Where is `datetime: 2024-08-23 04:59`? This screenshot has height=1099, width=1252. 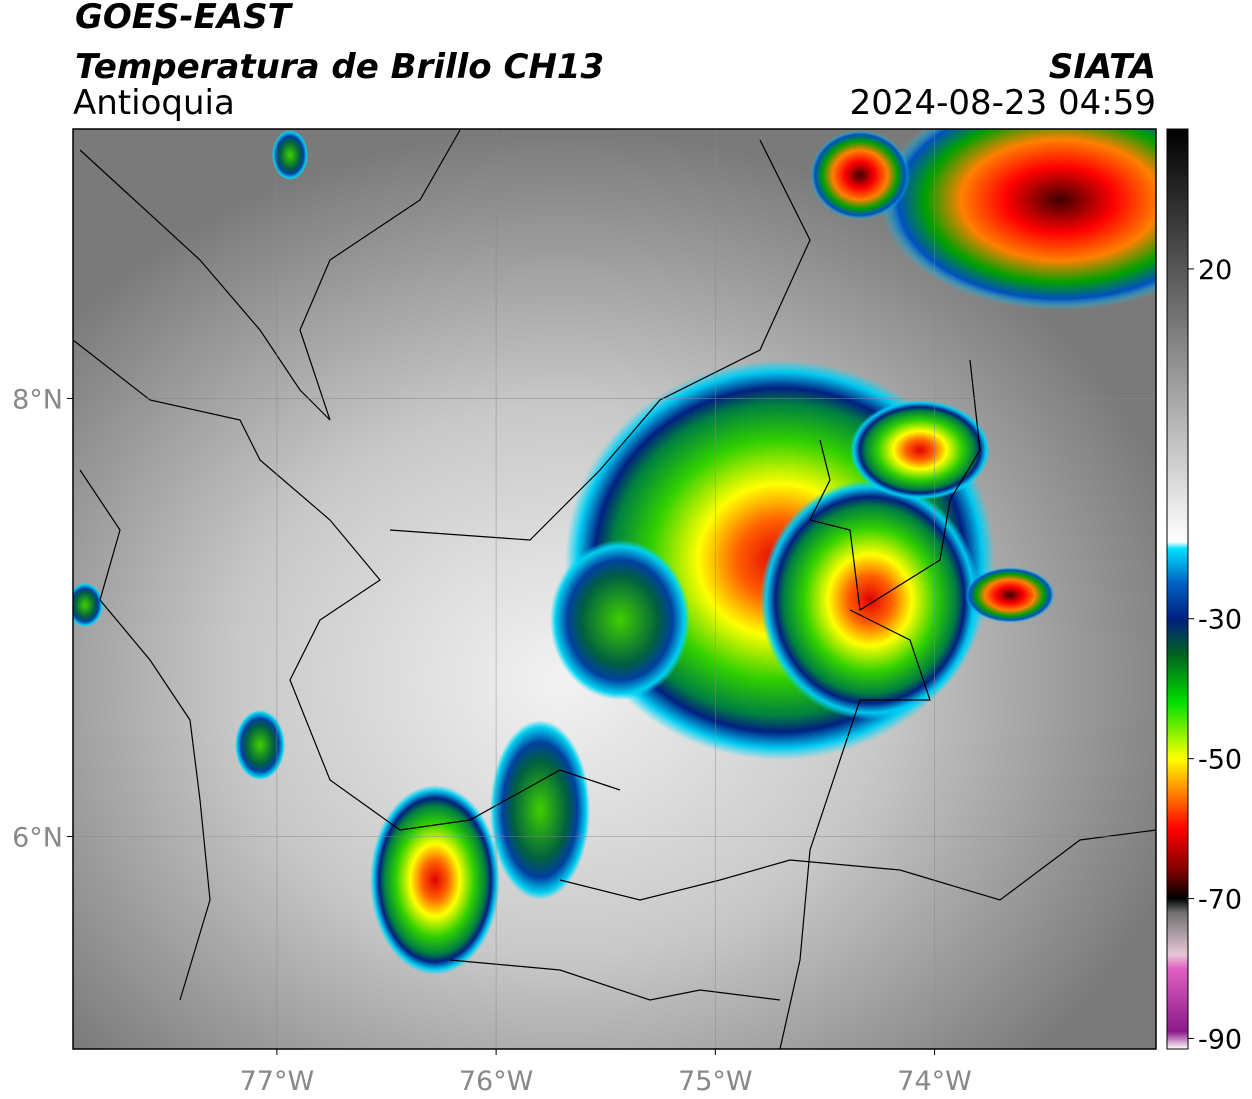 datetime: 2024-08-23 04:59 is located at coordinates (1003, 103).